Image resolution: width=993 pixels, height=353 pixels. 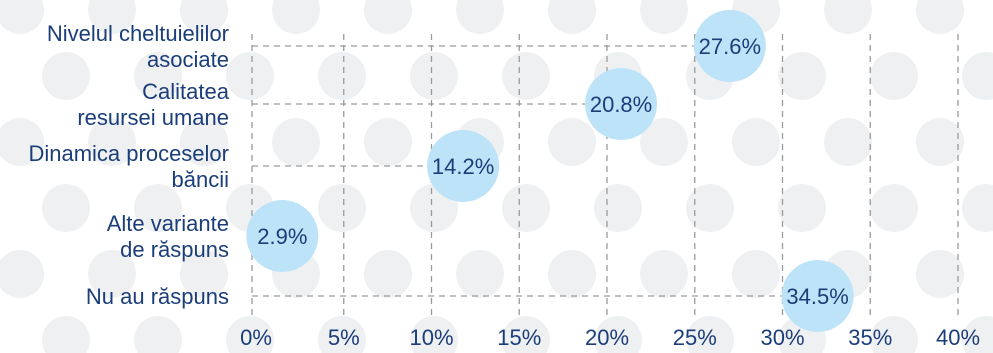 I want to click on category-label: Dinamica proceselor băncii, so click(x=128, y=166).